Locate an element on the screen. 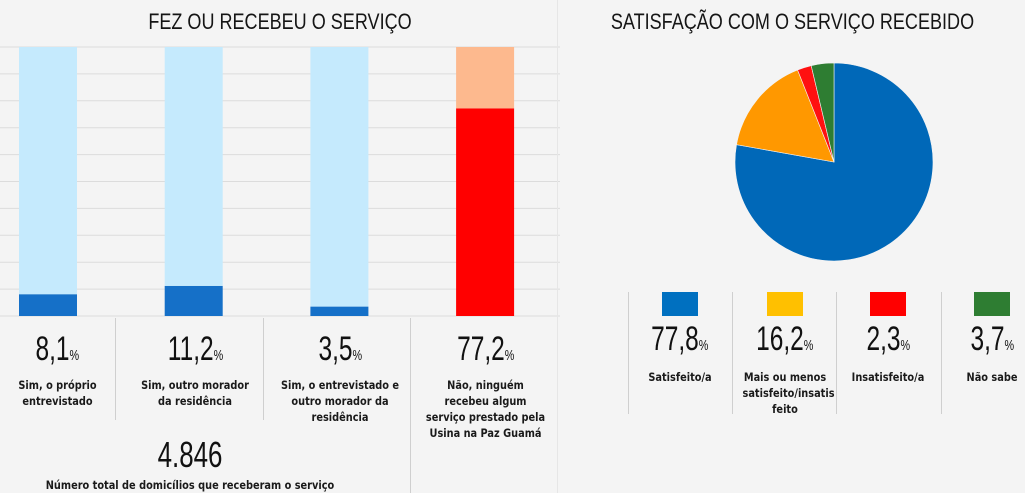 The height and width of the screenshot is (493, 1025). pie-stat-value: 2,3% is located at coordinates (888, 339).